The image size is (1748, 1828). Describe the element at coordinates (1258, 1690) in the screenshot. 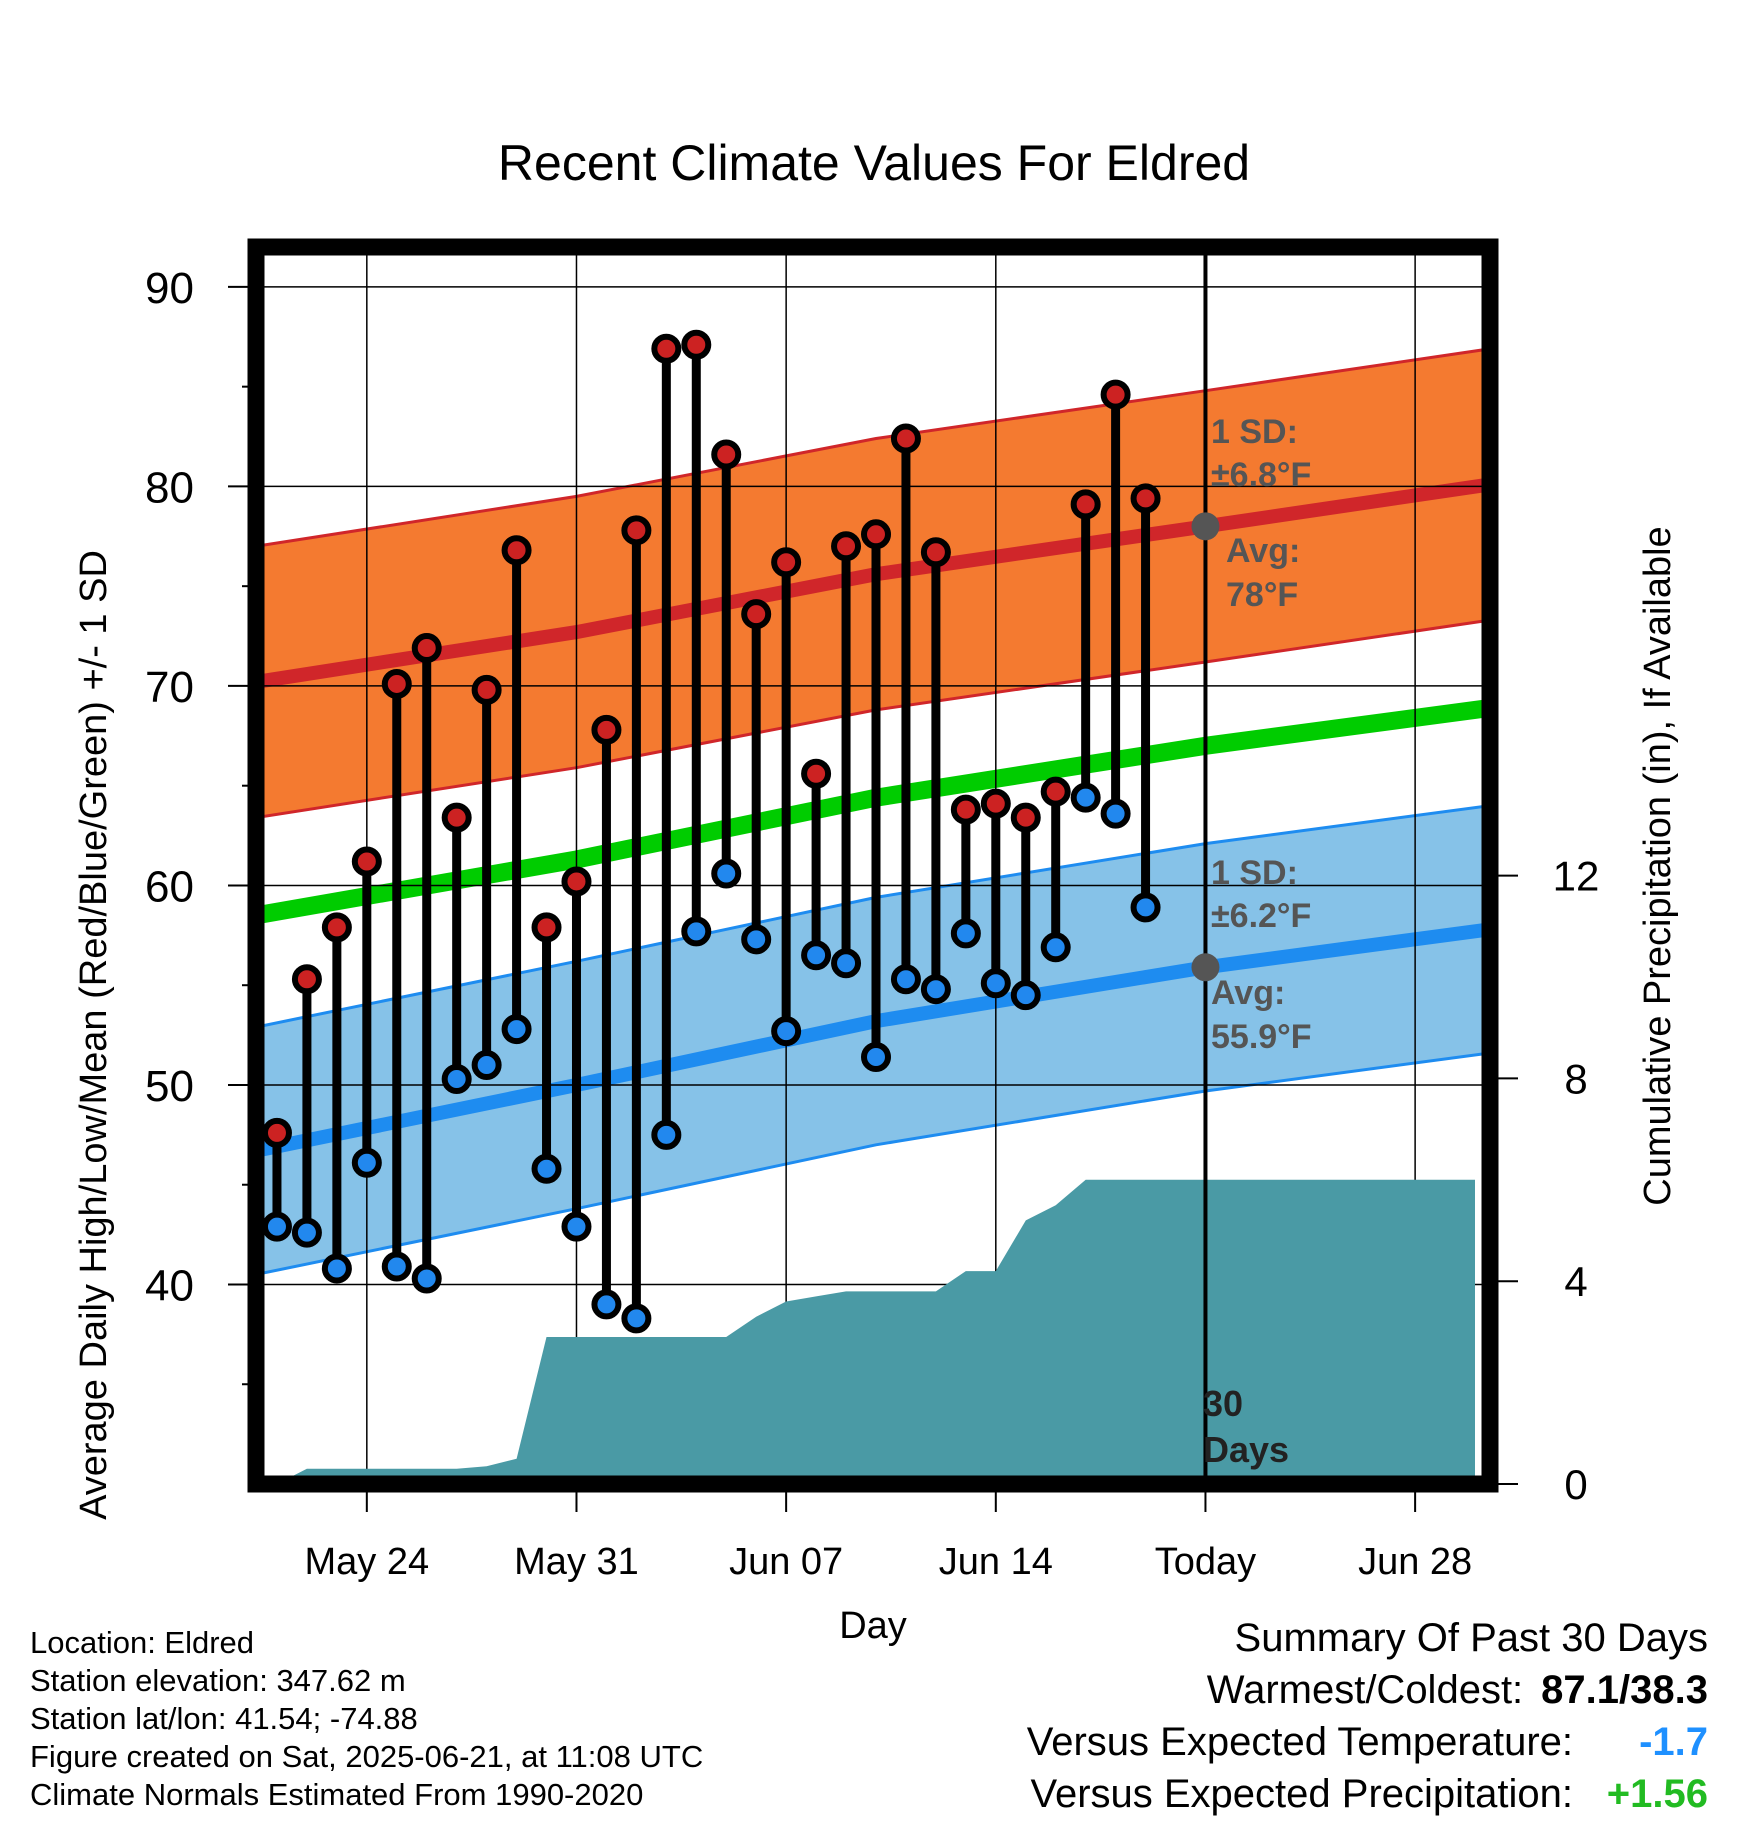

I see `summary-warm-cold-row: Warmest/Coldest: 87.1/38.3` at that location.